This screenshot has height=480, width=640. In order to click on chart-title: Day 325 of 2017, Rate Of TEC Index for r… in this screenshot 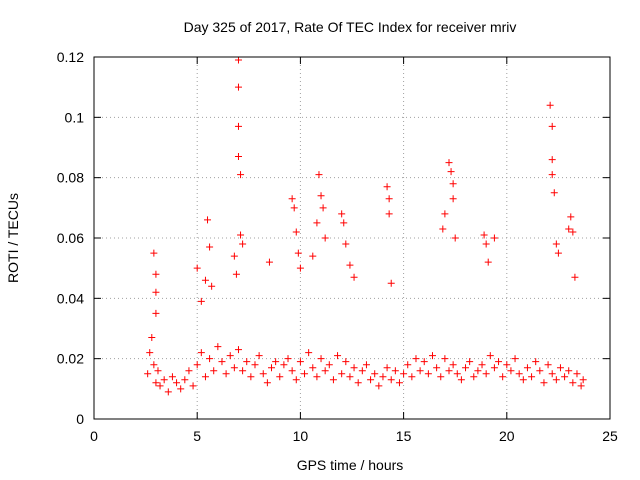, I will do `click(350, 27)`.